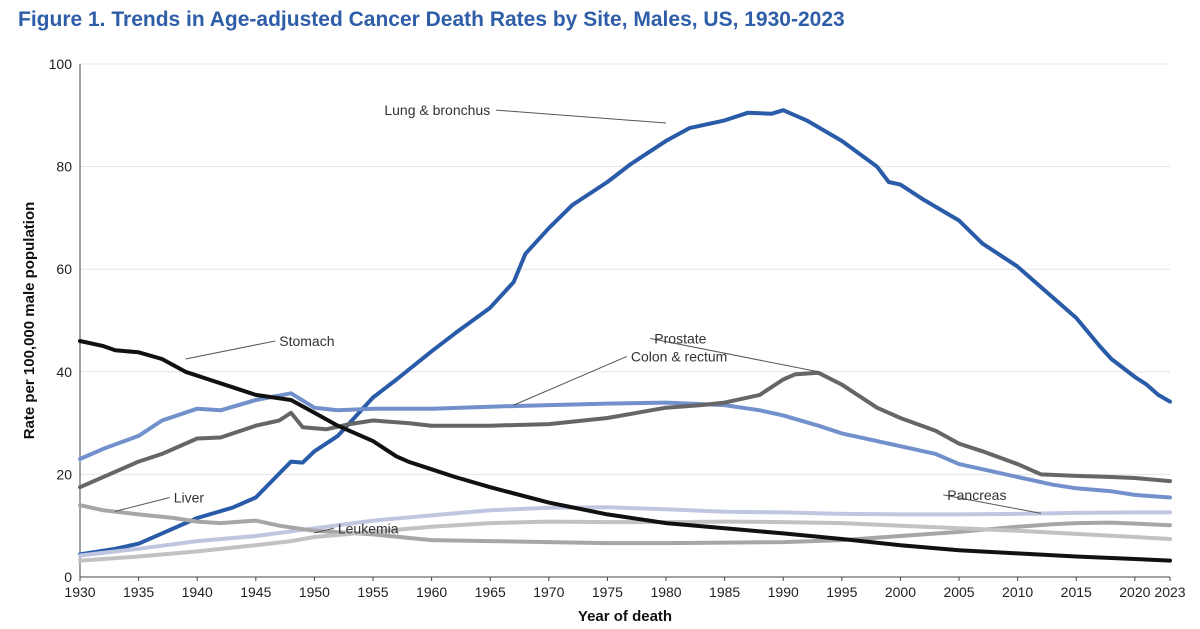  Describe the element at coordinates (64, 269) in the screenshot. I see `y-tick-label: 60` at that location.